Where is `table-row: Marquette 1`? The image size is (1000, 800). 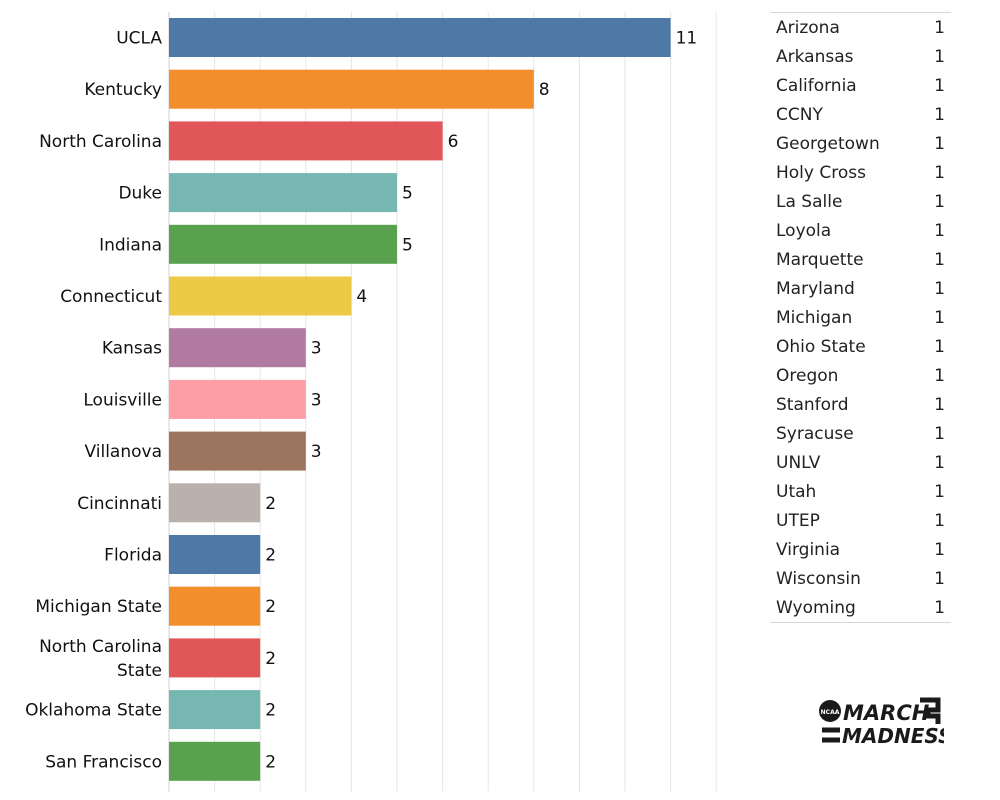
table-row: Marquette 1 is located at coordinates (860, 259).